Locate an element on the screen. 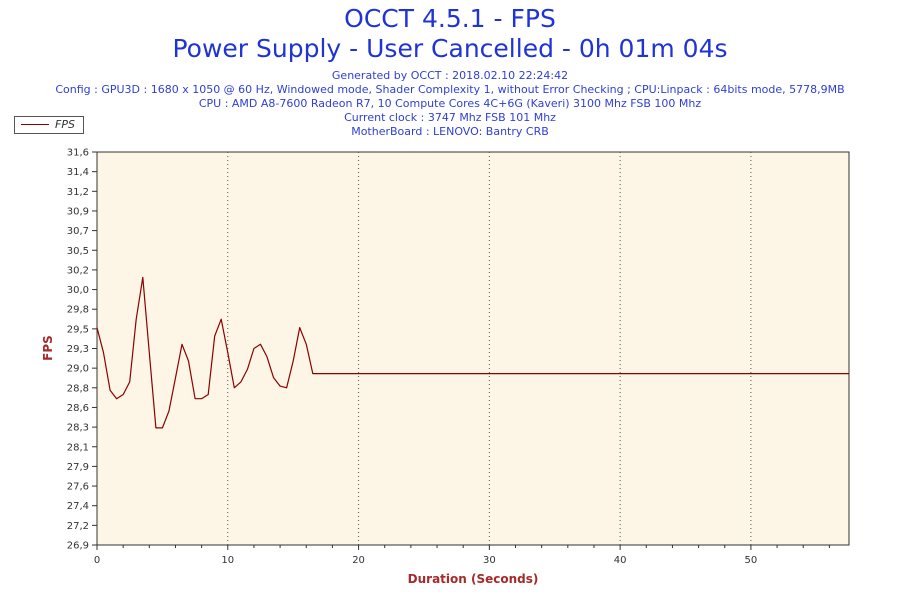 The height and width of the screenshot is (600, 900). y-tick-label: 28,3 is located at coordinates (78, 428).